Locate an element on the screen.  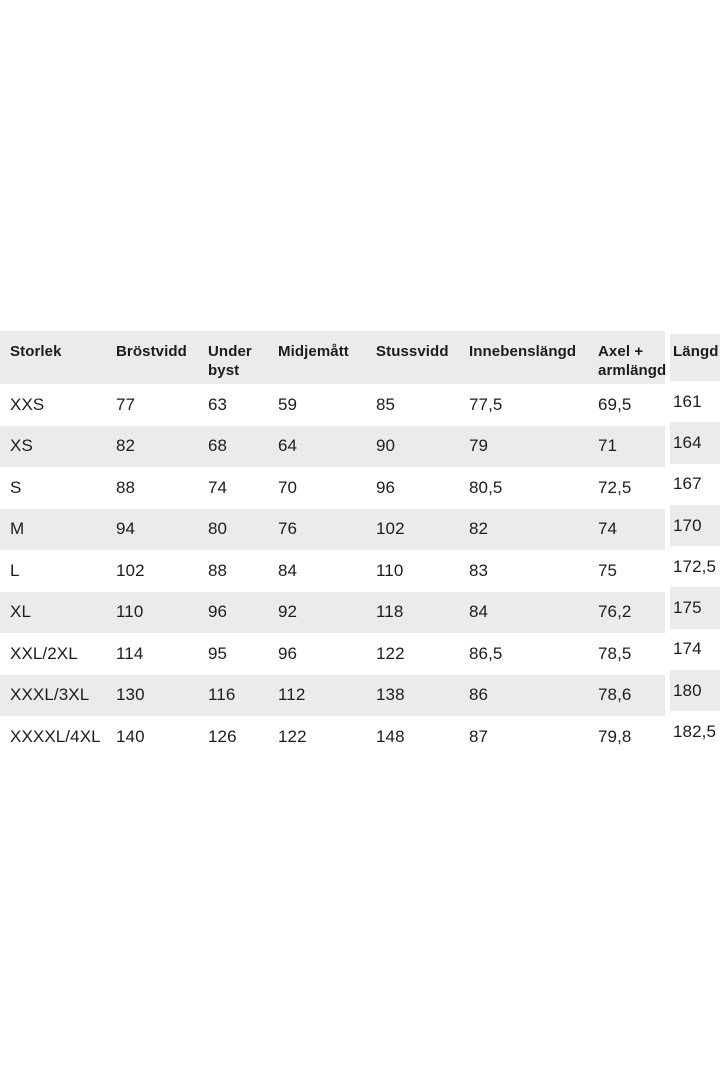
cell-brostvidd: 94 is located at coordinates (126, 529).